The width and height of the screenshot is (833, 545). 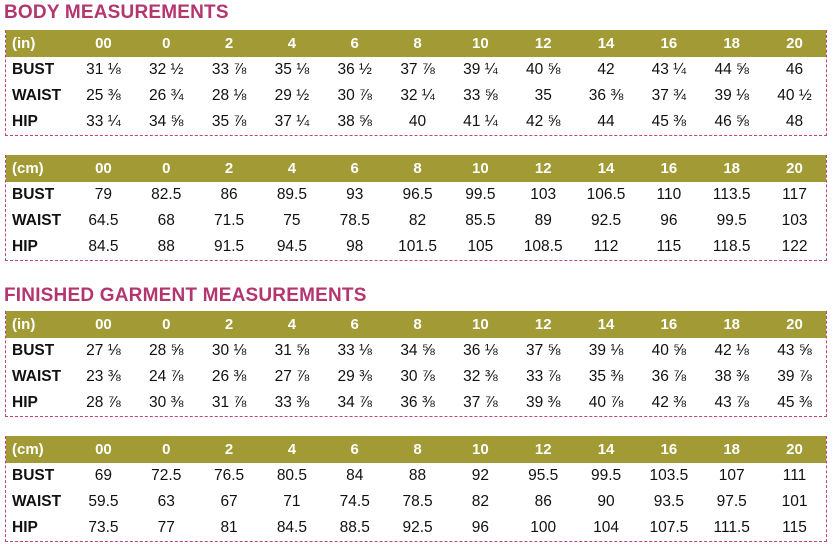 What do you see at coordinates (355, 475) in the screenshot?
I see `measurement-cell: 84` at bounding box center [355, 475].